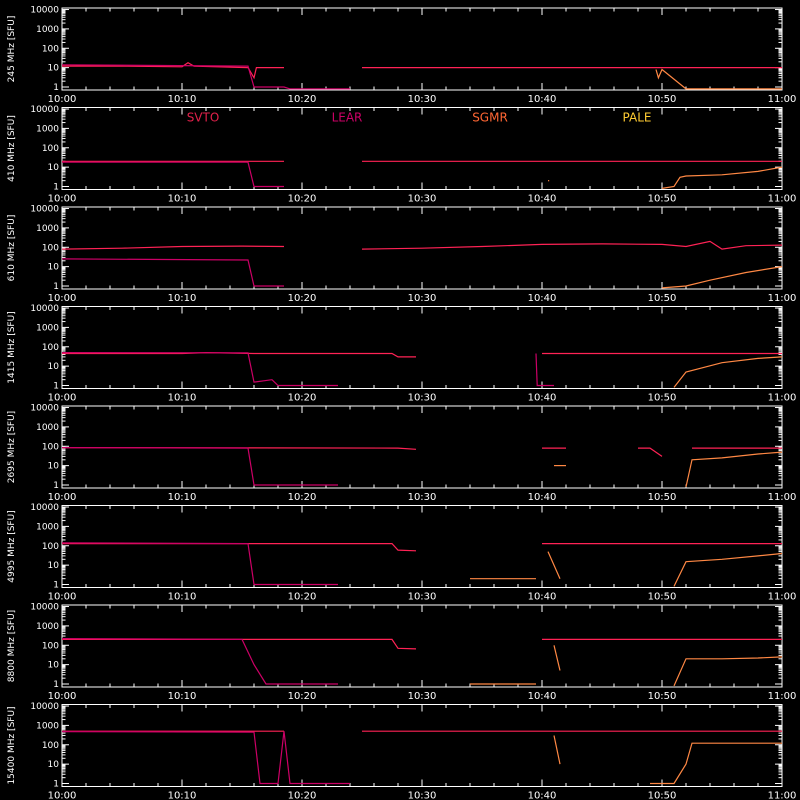 The image size is (800, 800). What do you see at coordinates (12, 646) in the screenshot?
I see `y-axis-label: 8800 MHz [SFU]` at bounding box center [12, 646].